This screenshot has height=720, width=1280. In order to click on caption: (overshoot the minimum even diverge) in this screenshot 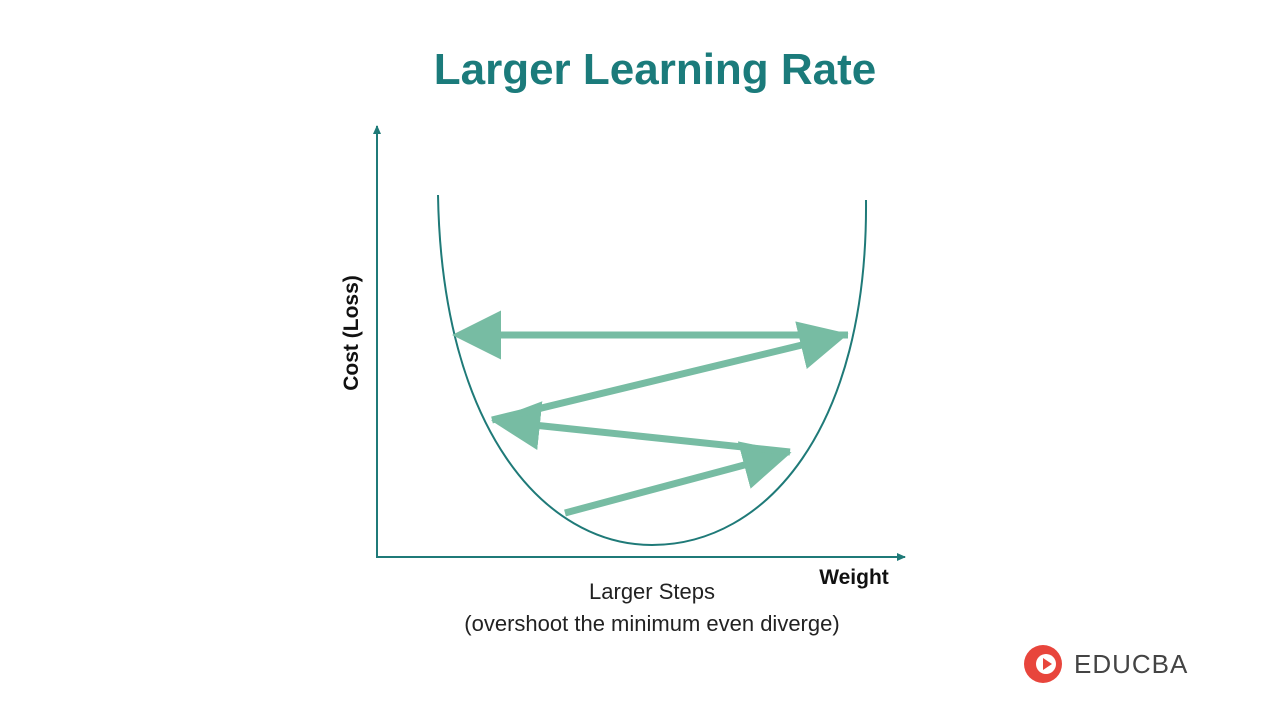, I will do `click(651, 623)`.